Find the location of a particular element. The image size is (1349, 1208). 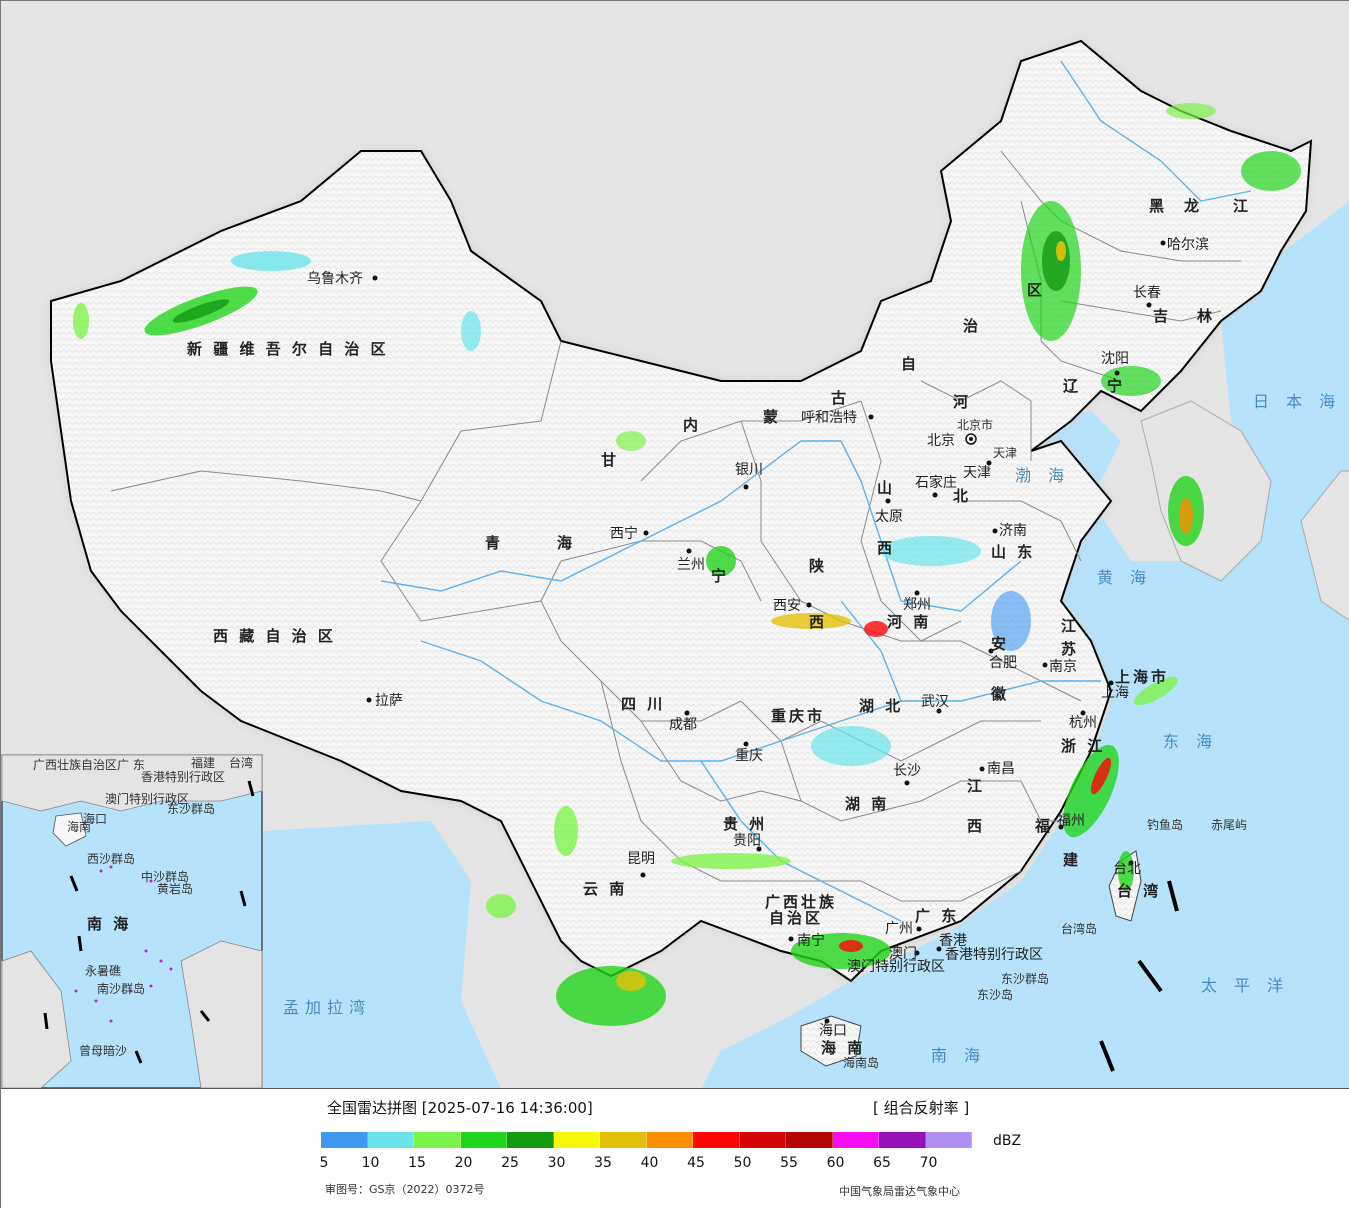

island-label-taiwandao: 台湾岛 is located at coordinates (1079, 928).